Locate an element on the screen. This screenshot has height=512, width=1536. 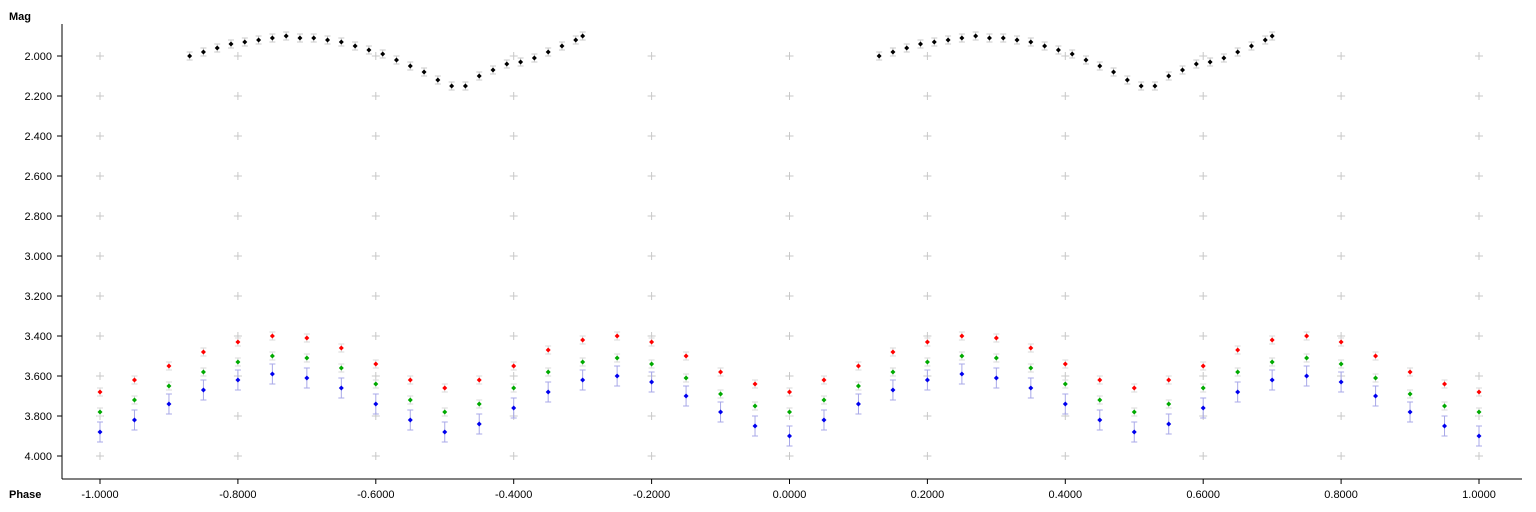
x-tick-label: -0.2000 is located at coordinates (651, 495).